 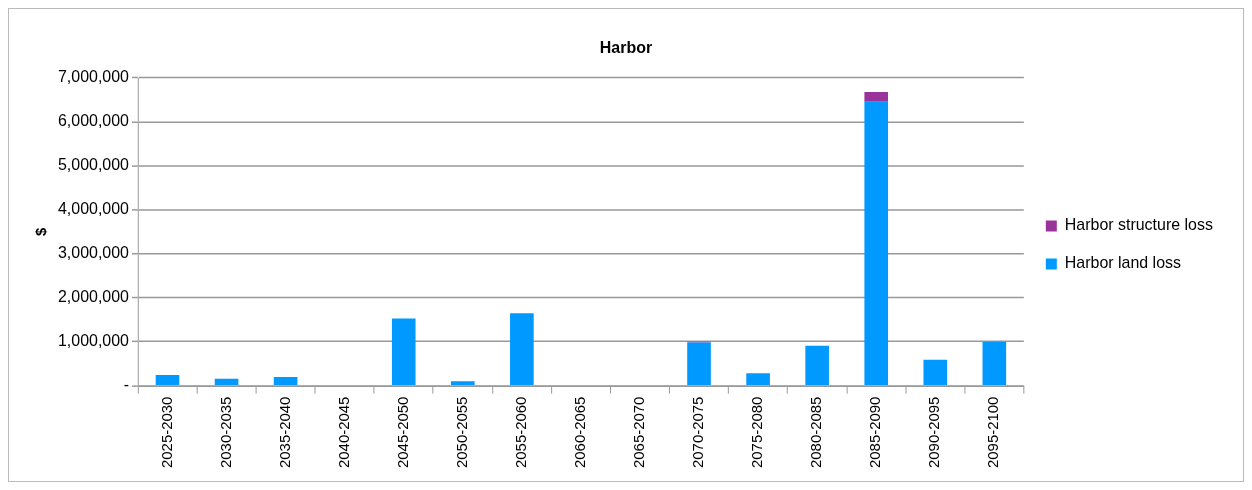 What do you see at coordinates (93, 341) in the screenshot?
I see `y-tick-label: 1,000,000` at bounding box center [93, 341].